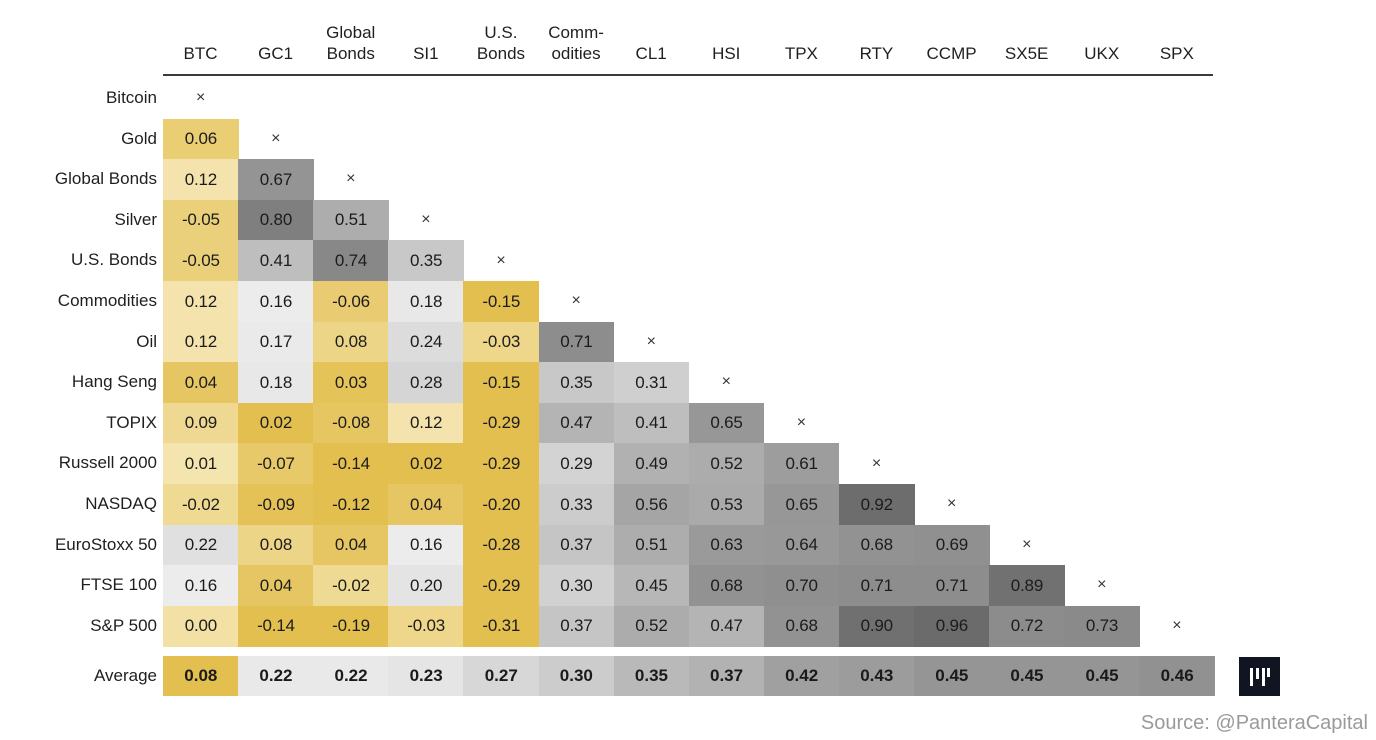 The height and width of the screenshot is (740, 1376). I want to click on correlation-cell: 0.18, so click(426, 302).